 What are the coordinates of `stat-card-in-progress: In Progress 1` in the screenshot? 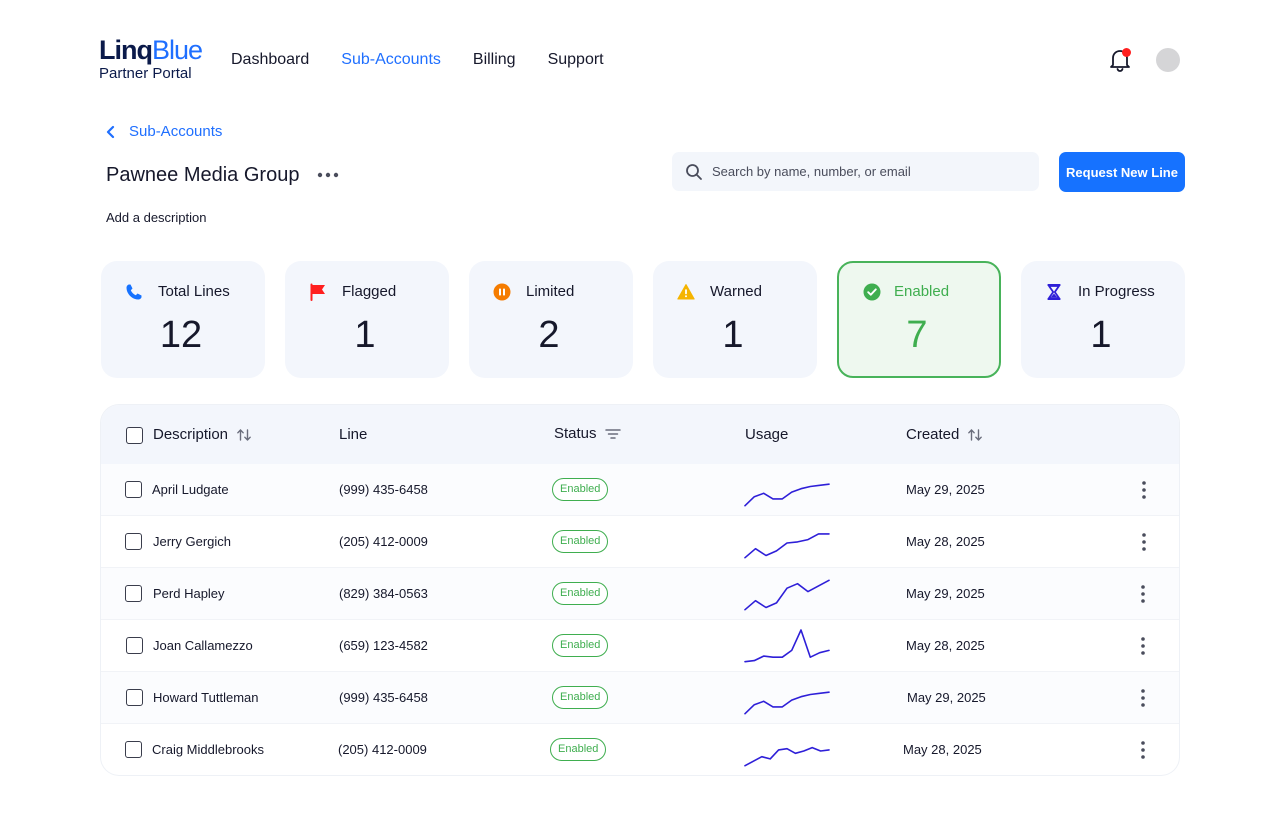 It's located at (1103, 319).